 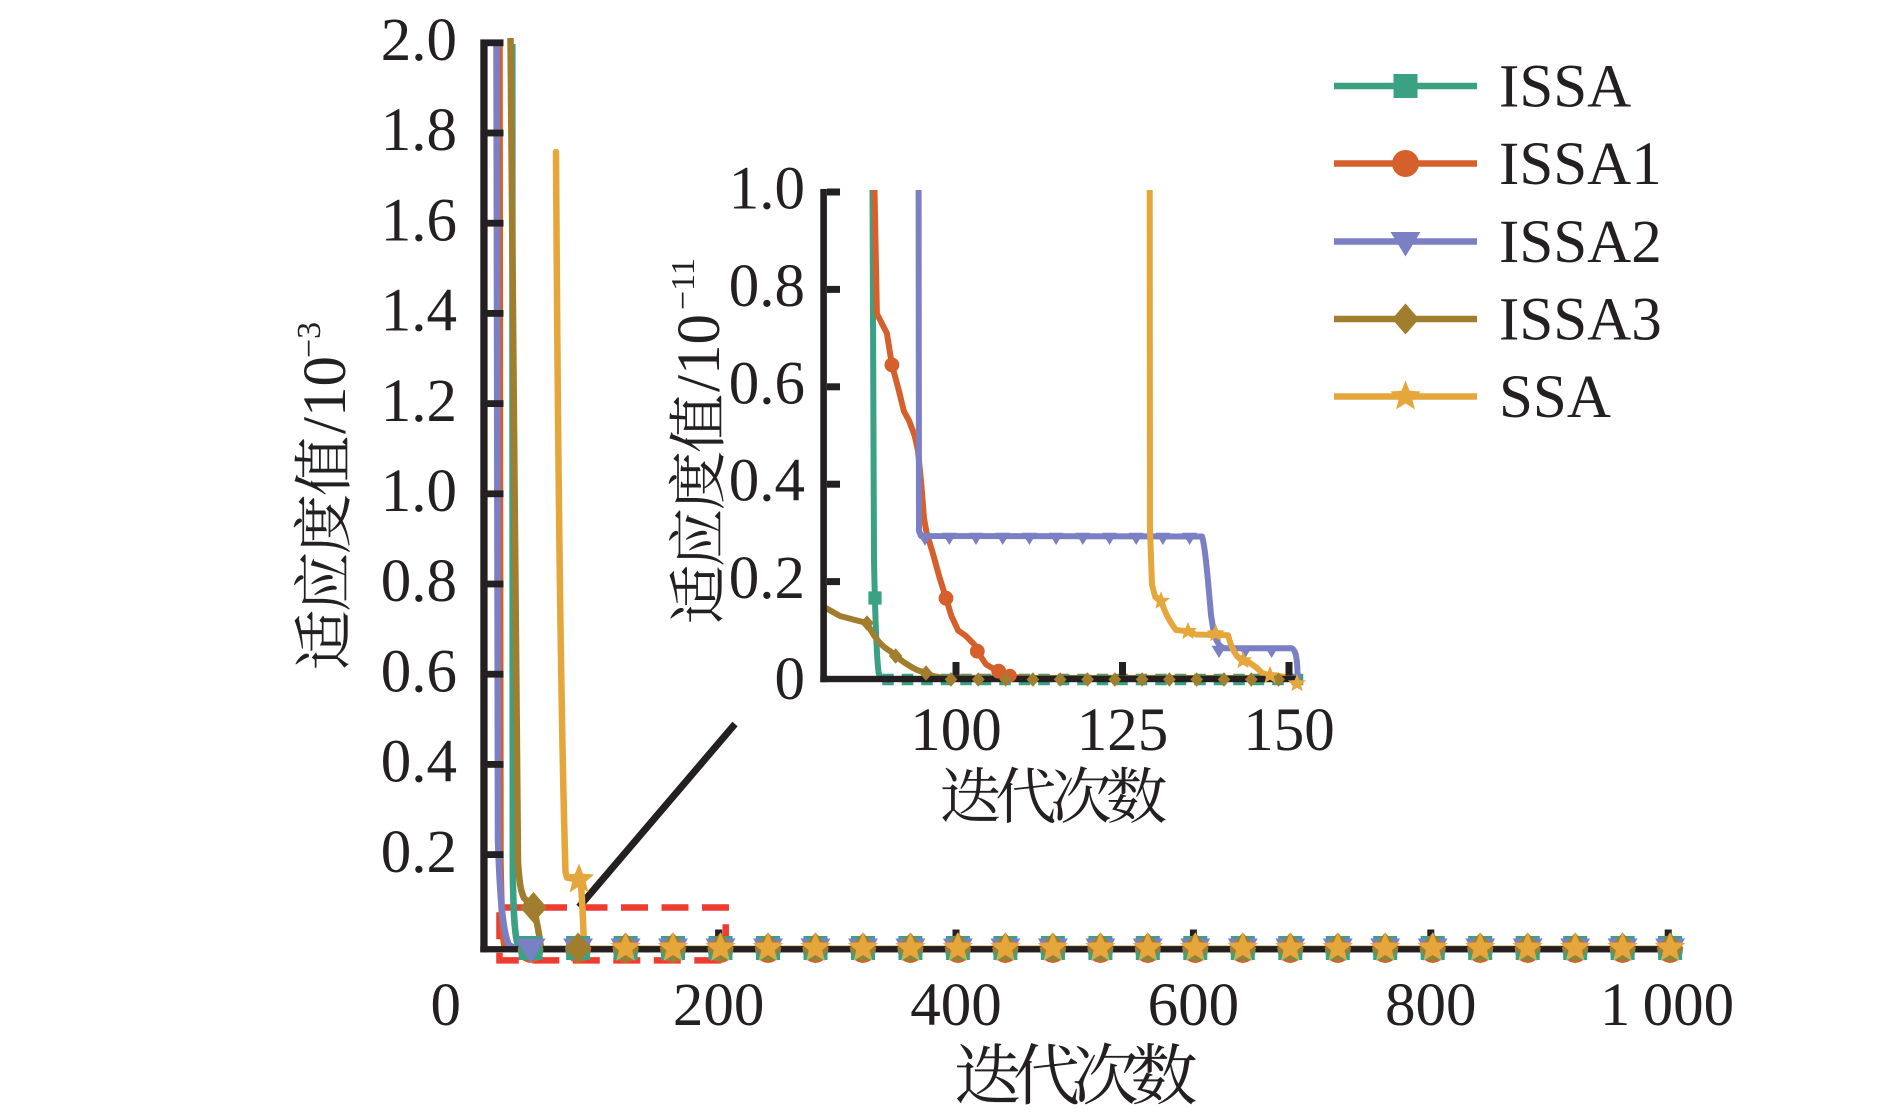 I want to click on svg-text: ISSA, so click(x=1565, y=86).